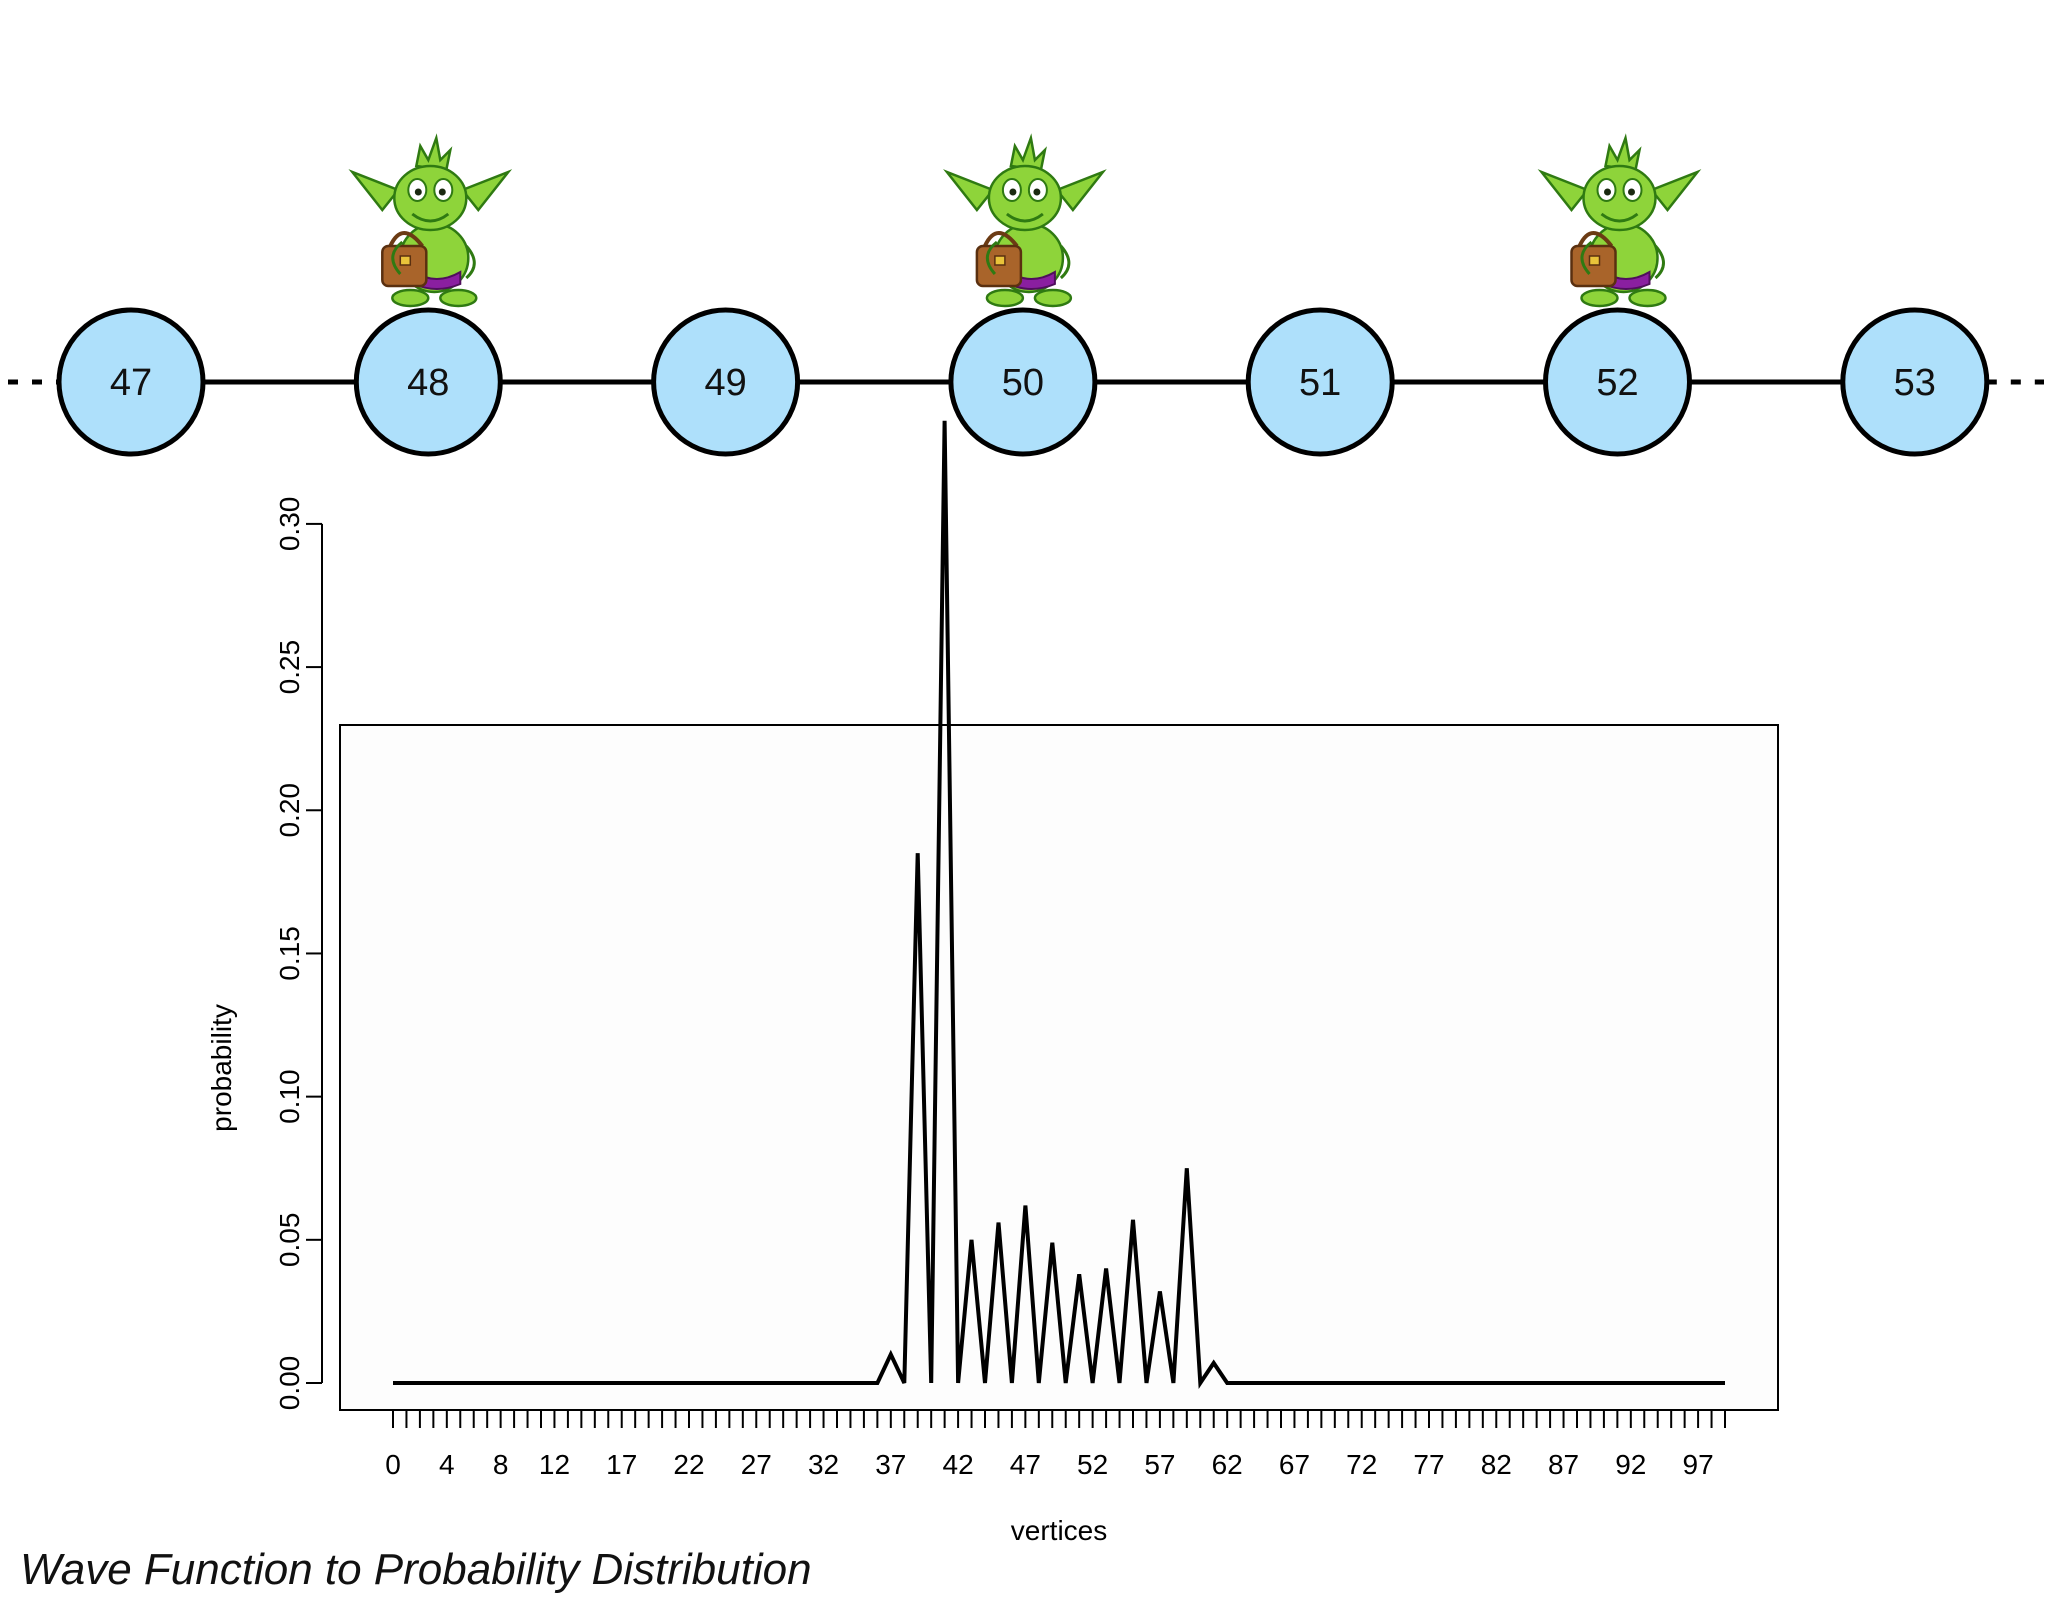  I want to click on x-tick-label: 97, so click(1698, 1464).